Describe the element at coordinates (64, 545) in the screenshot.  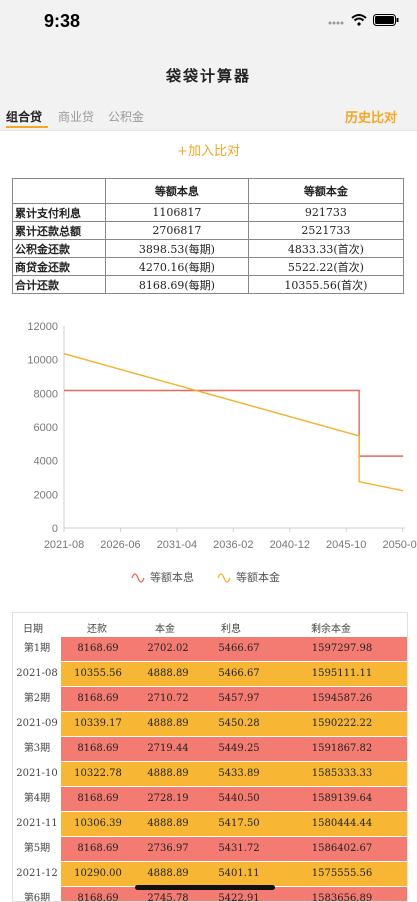
I see `x-tick-label: 2021-08` at that location.